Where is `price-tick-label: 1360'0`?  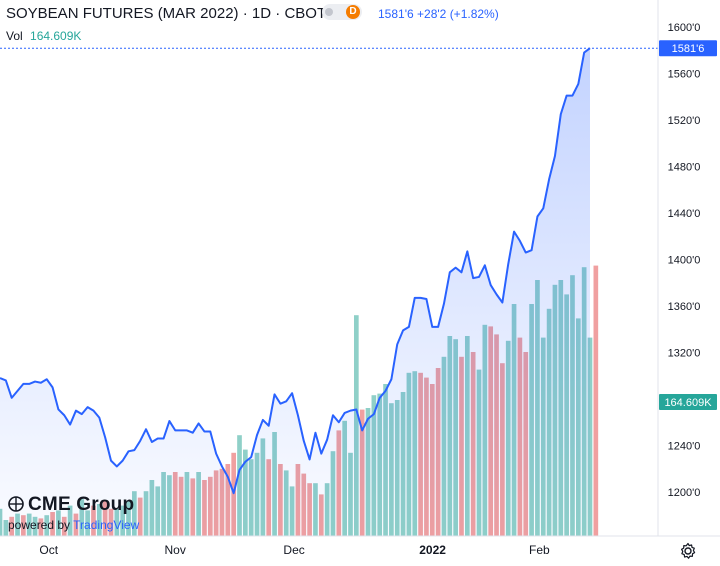 price-tick-label: 1360'0 is located at coordinates (684, 307).